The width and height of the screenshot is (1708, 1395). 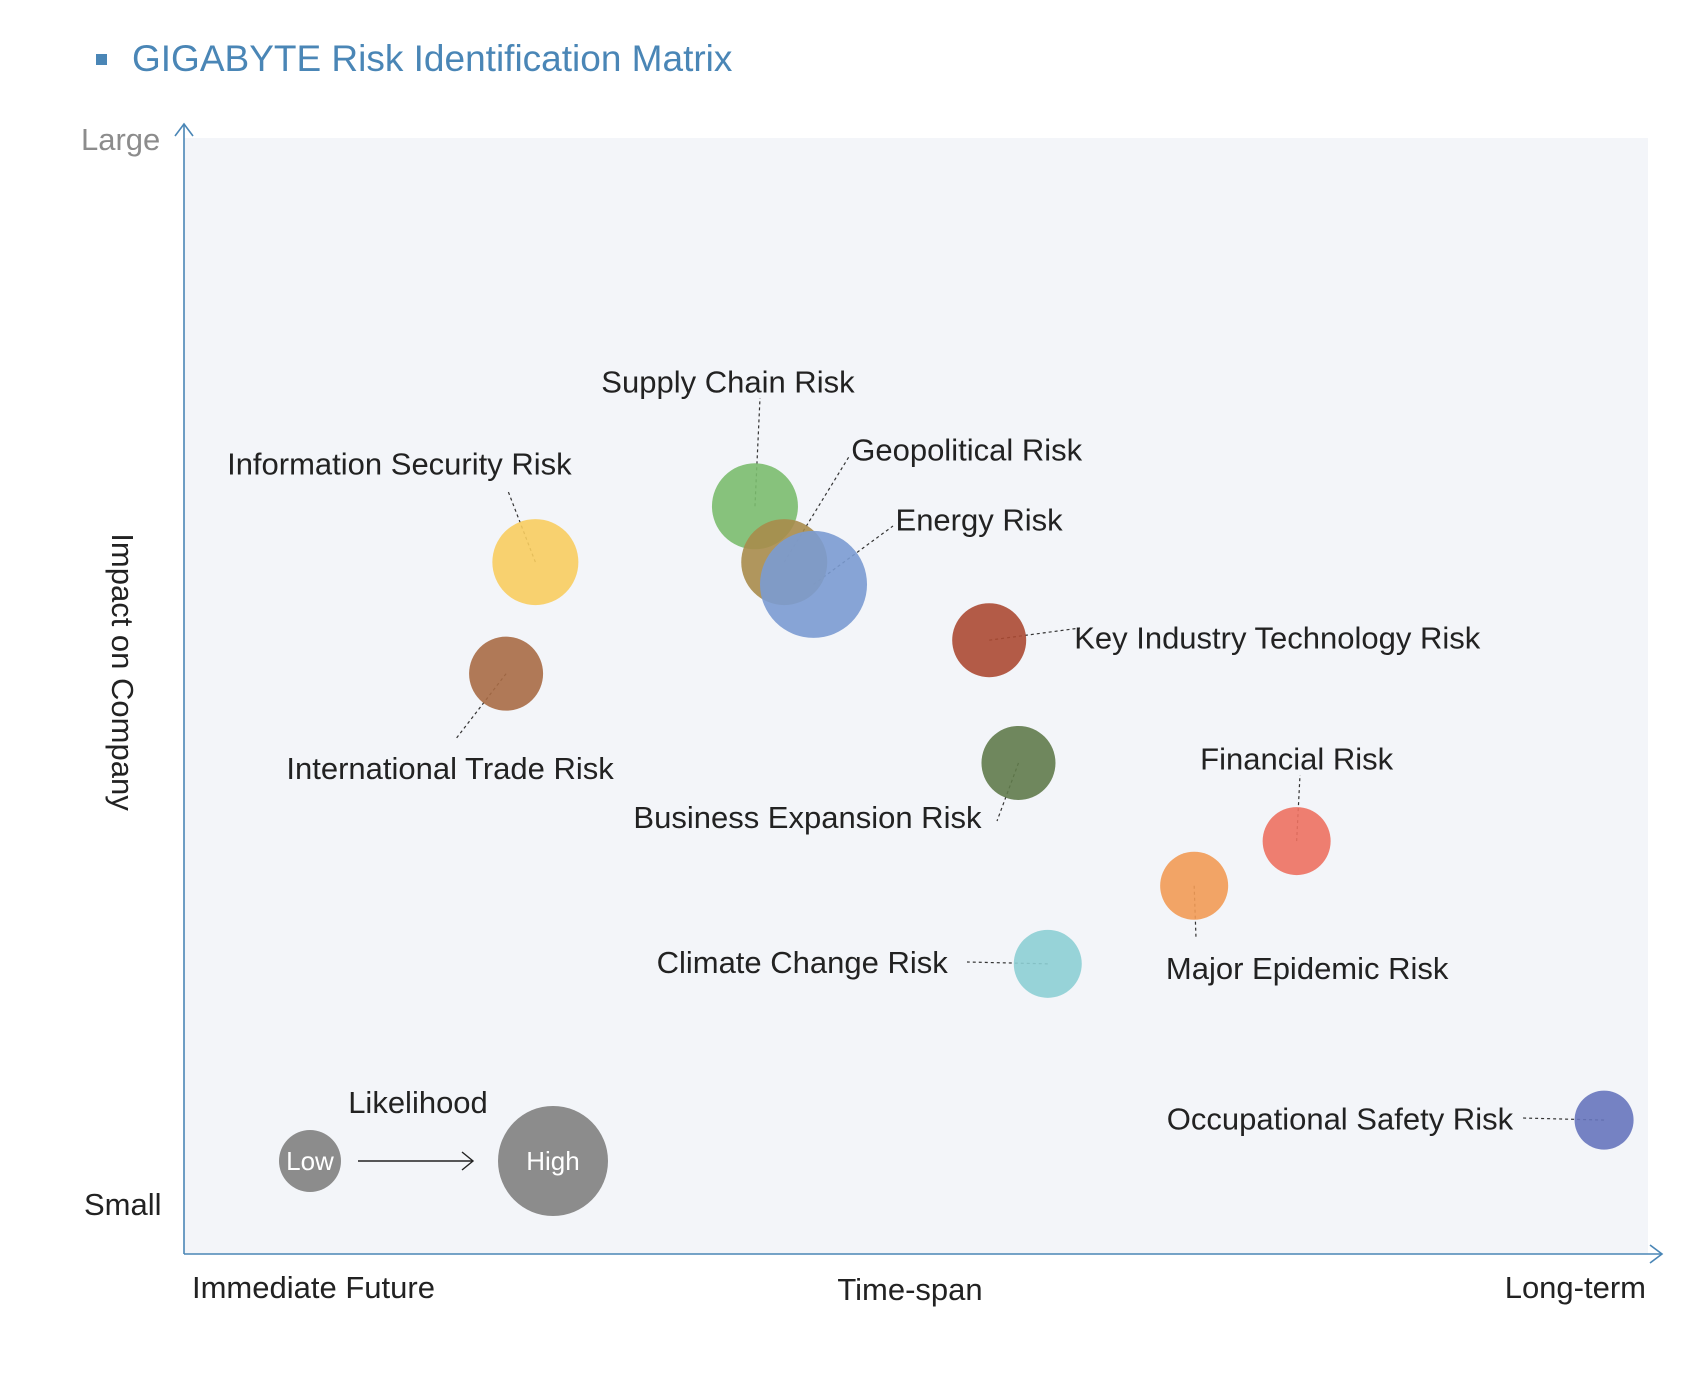 I want to click on legend-high-label: High, so click(x=552, y=1161).